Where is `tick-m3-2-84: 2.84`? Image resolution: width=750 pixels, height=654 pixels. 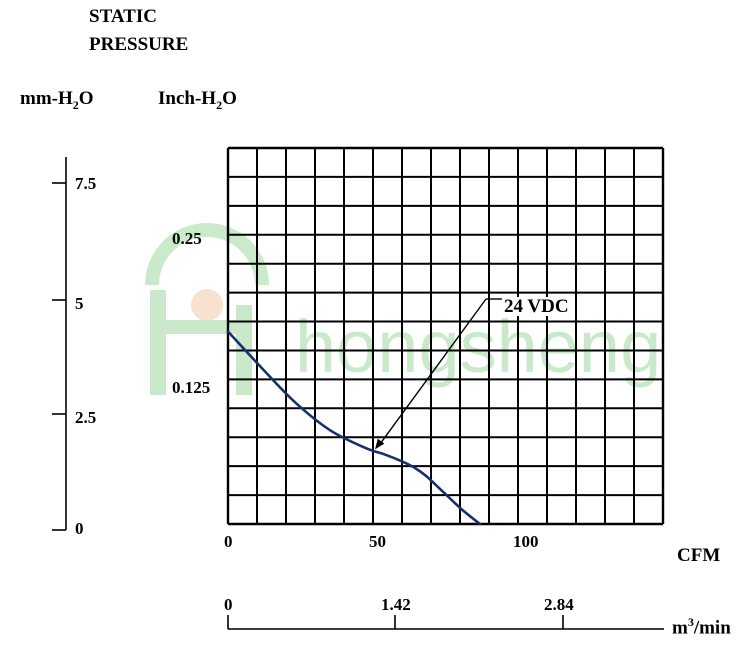 tick-m3-2-84: 2.84 is located at coordinates (559, 604).